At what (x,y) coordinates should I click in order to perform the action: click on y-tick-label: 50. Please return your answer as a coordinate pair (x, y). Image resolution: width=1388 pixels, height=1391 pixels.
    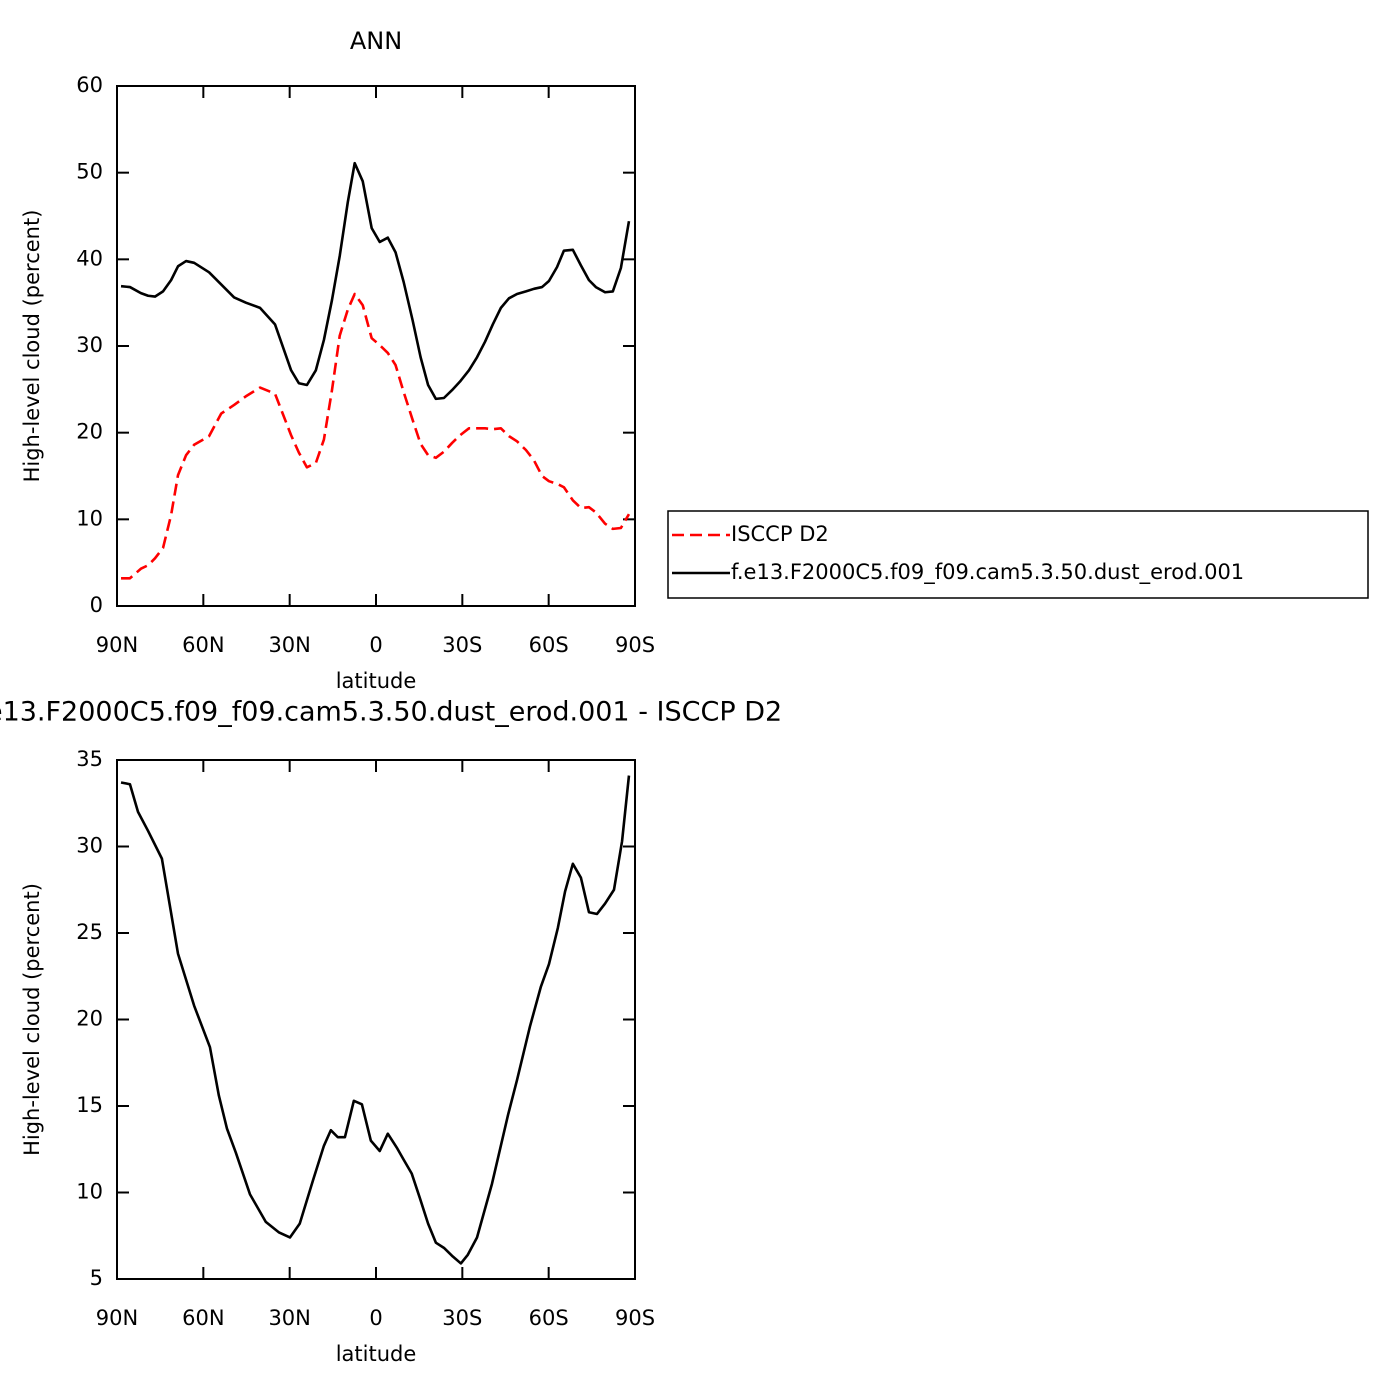
    Looking at the image, I should click on (89, 172).